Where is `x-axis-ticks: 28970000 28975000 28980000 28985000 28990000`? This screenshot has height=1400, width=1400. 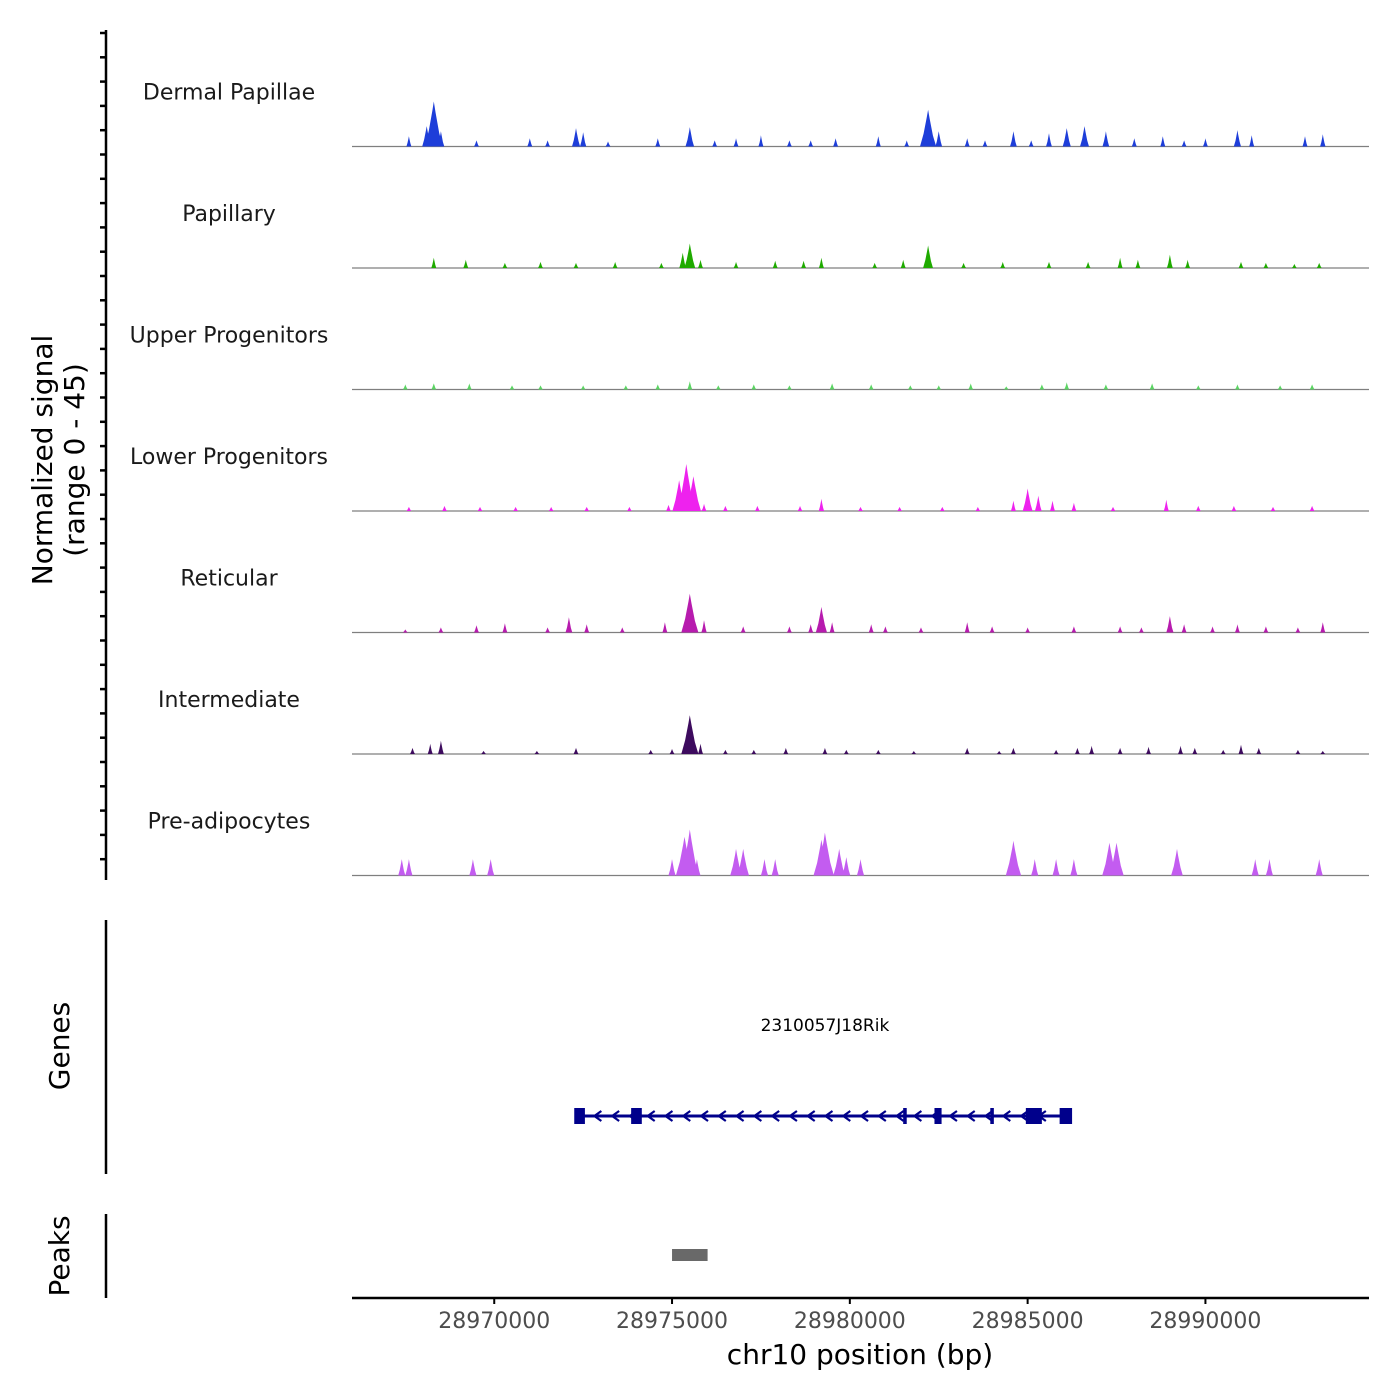
x-axis-ticks: 28970000 28975000 28980000 28985000 28990000 is located at coordinates (849, 1316).